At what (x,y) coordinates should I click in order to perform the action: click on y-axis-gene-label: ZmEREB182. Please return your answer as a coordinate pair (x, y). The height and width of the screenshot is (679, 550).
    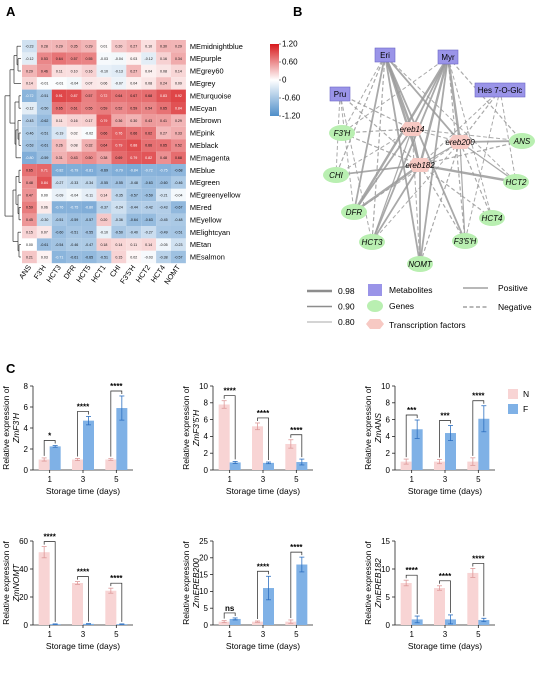
    Looking at the image, I should click on (378, 583).